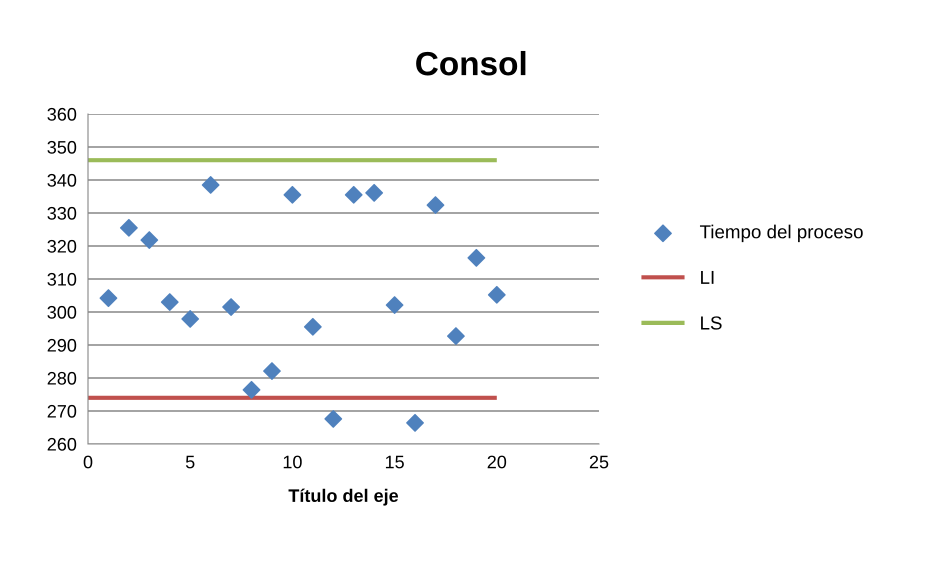  What do you see at coordinates (190, 462) in the screenshot?
I see `x-tick-label: 5` at bounding box center [190, 462].